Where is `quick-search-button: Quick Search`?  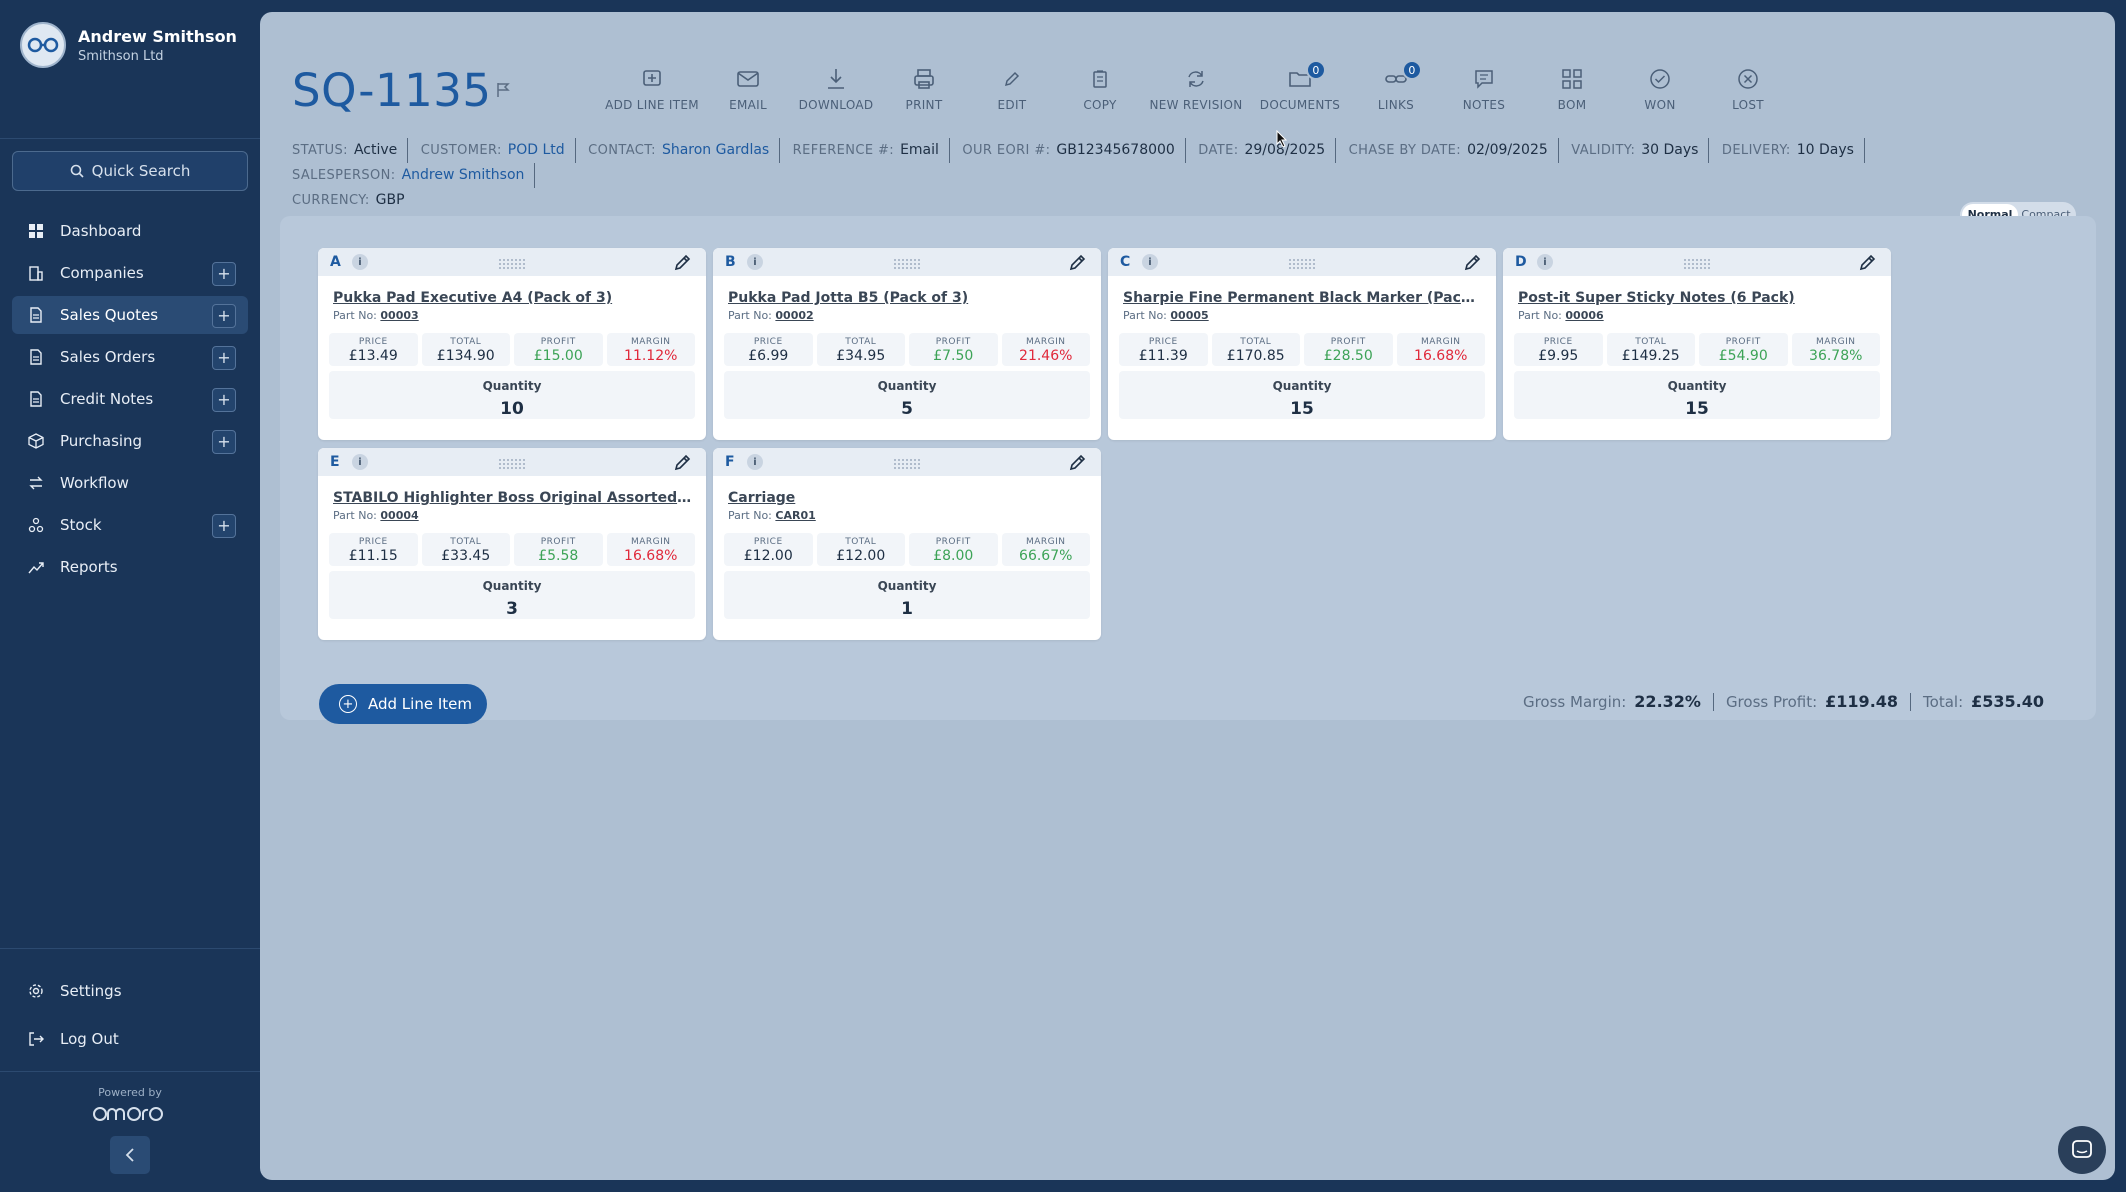 quick-search-button: Quick Search is located at coordinates (130, 171).